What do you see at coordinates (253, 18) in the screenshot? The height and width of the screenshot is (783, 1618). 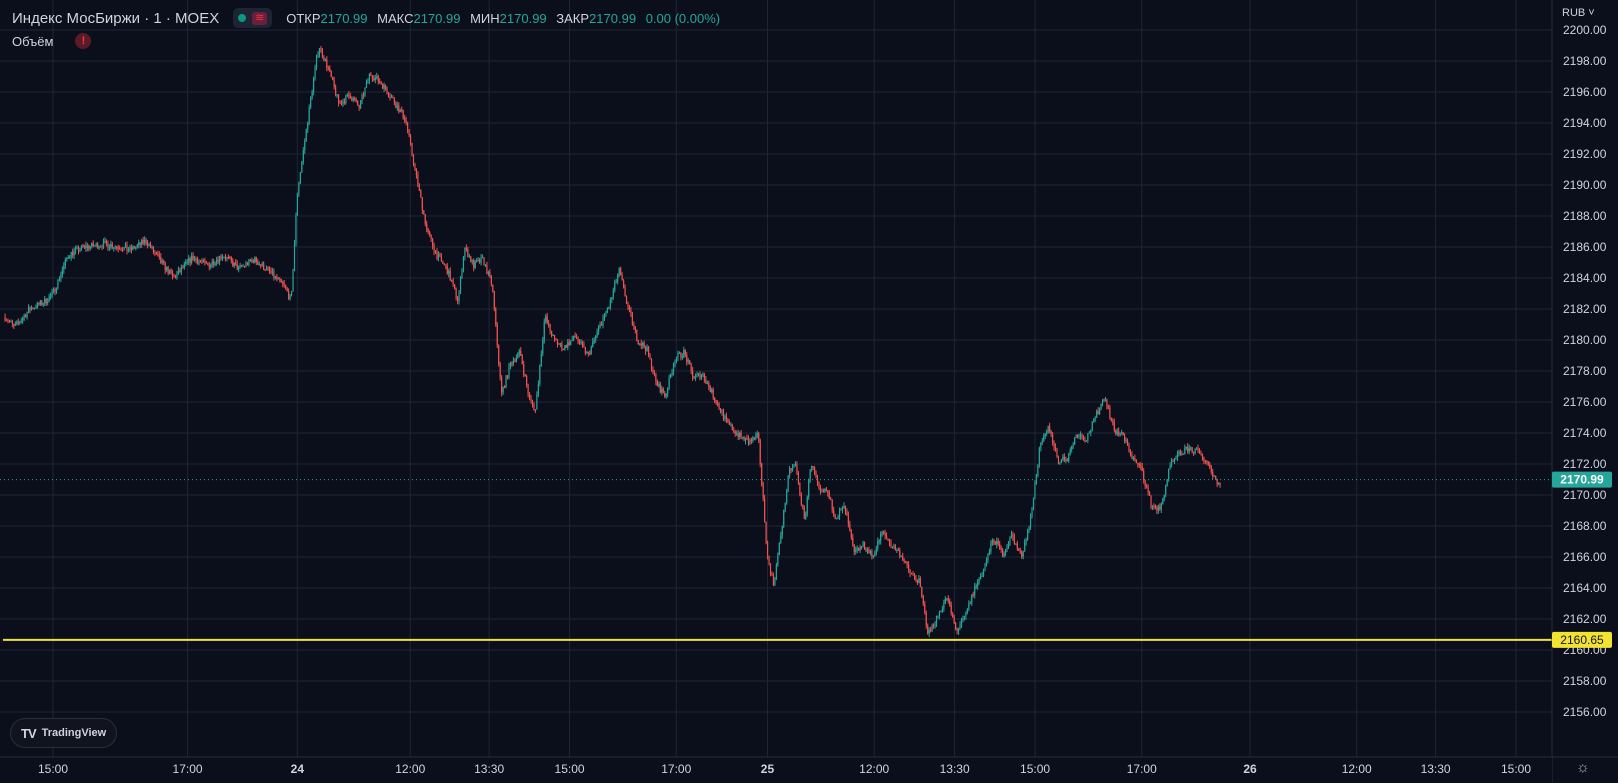 I see `status-pill: ≋` at bounding box center [253, 18].